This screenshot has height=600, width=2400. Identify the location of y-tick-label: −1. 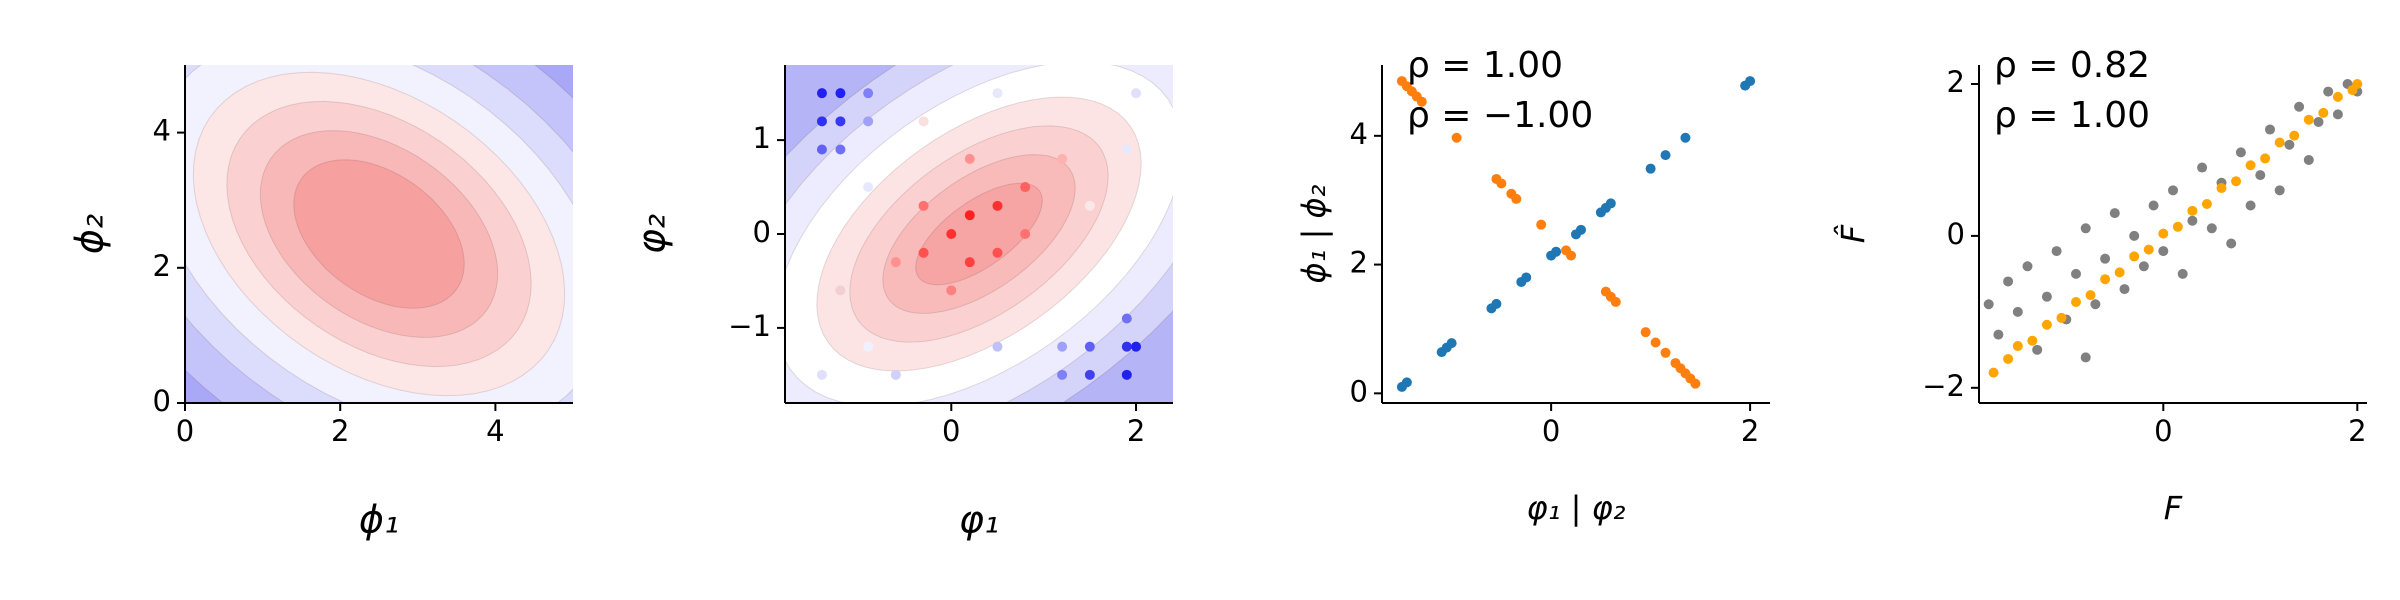
(749, 326).